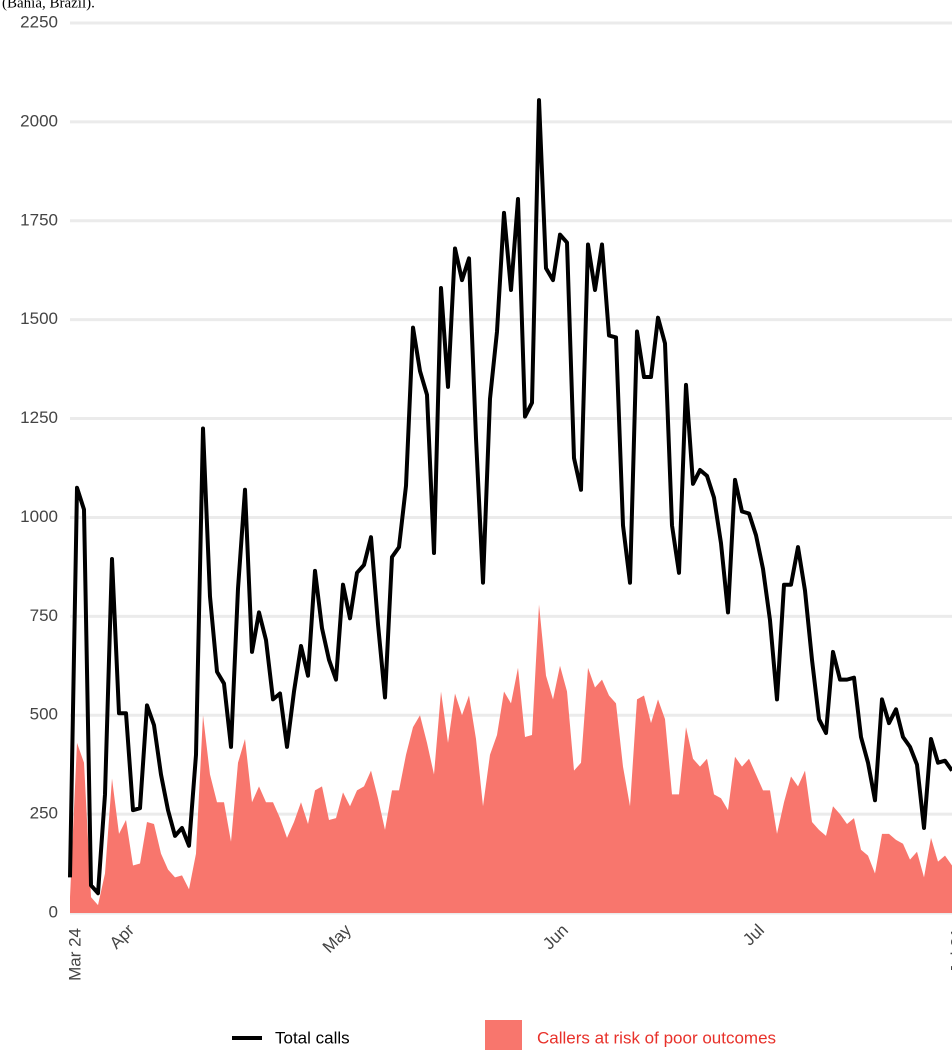  I want to click on x-tick-label: Apr, so click(122, 936).